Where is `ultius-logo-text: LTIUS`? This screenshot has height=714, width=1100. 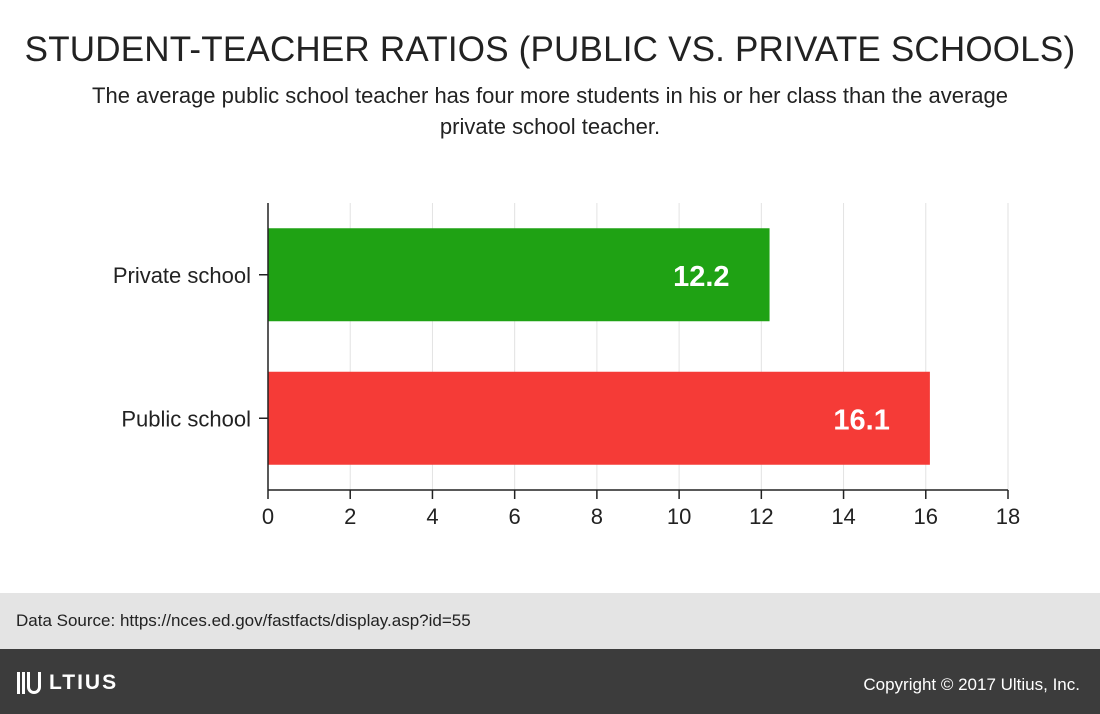 ultius-logo-text: LTIUS is located at coordinates (84, 682).